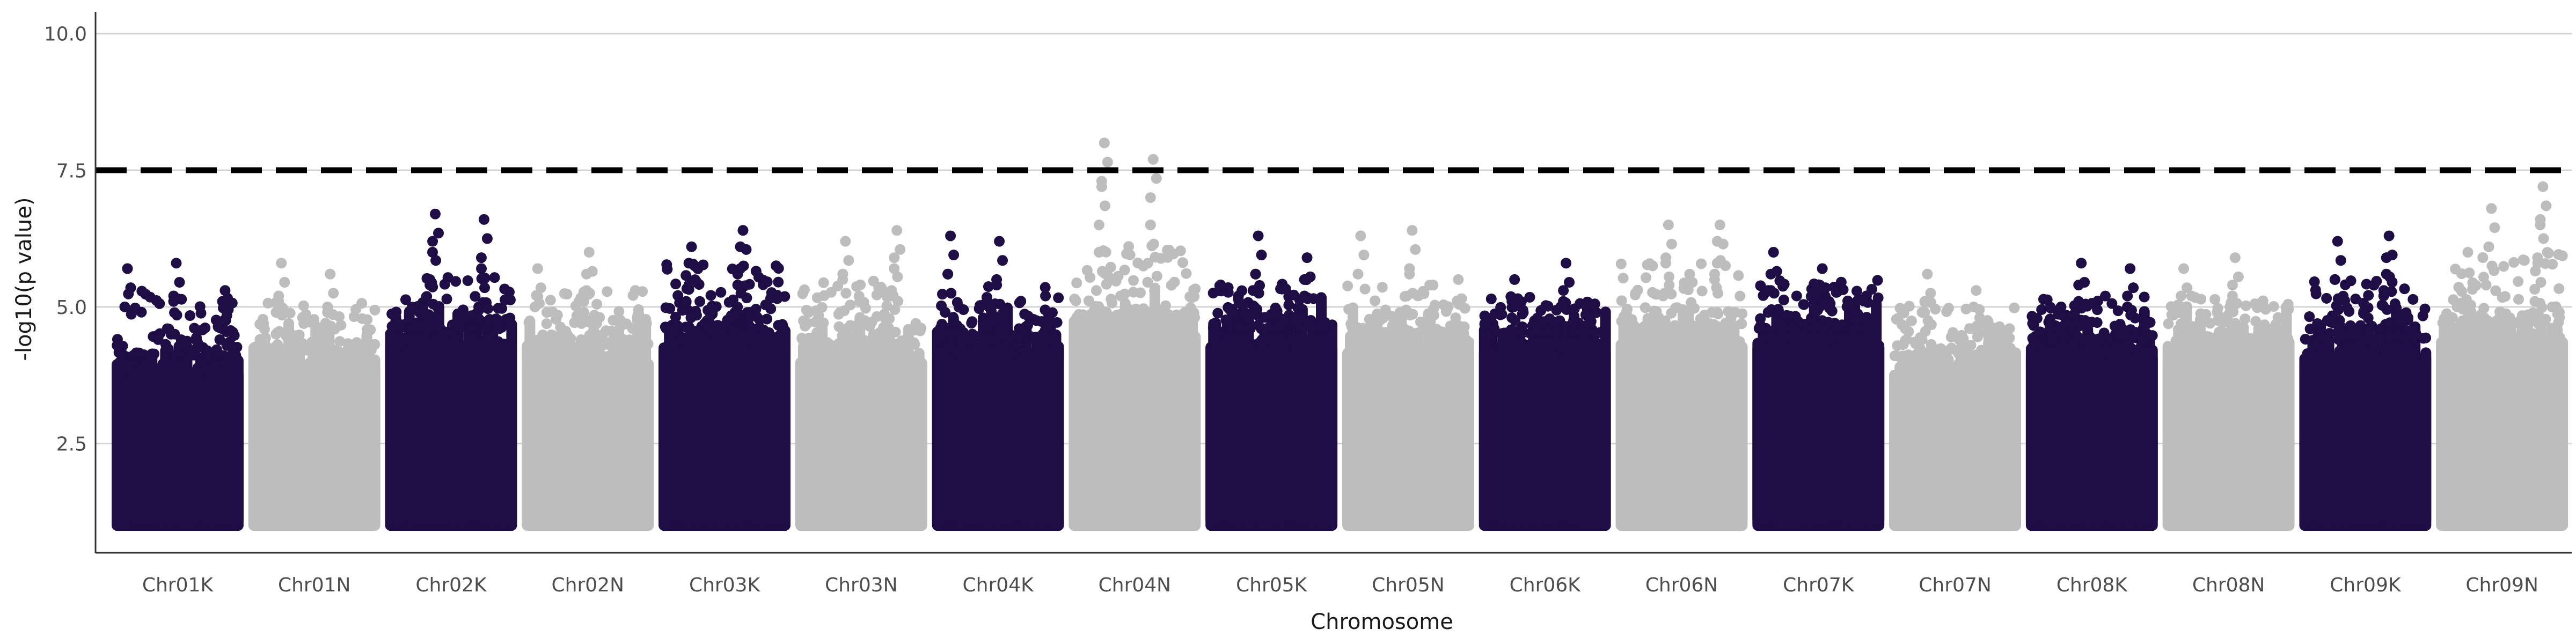 The height and width of the screenshot is (644, 2576). I want to click on chromosome-group-chr02k, so click(451, 369).